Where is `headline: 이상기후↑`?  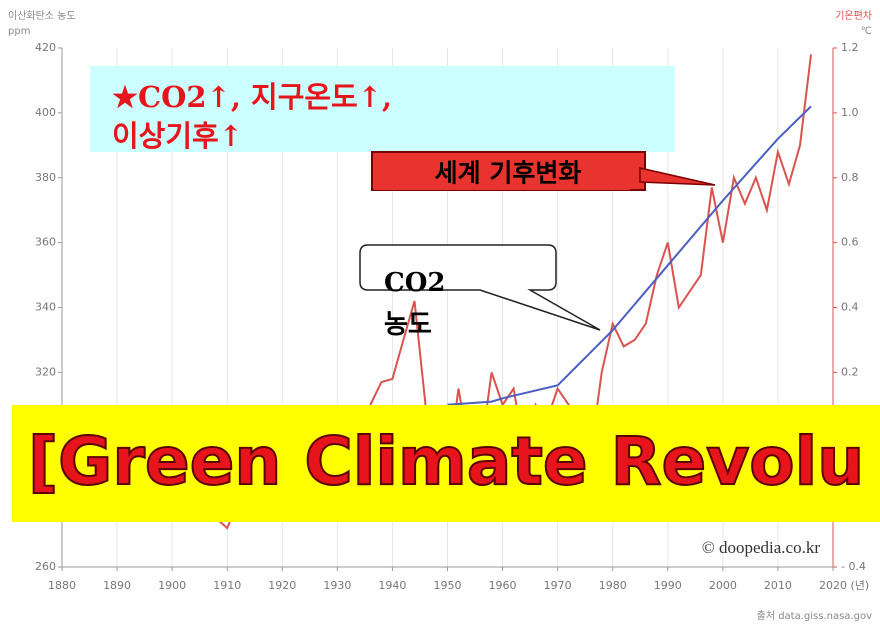
headline: 이상기후↑ is located at coordinates (177, 136).